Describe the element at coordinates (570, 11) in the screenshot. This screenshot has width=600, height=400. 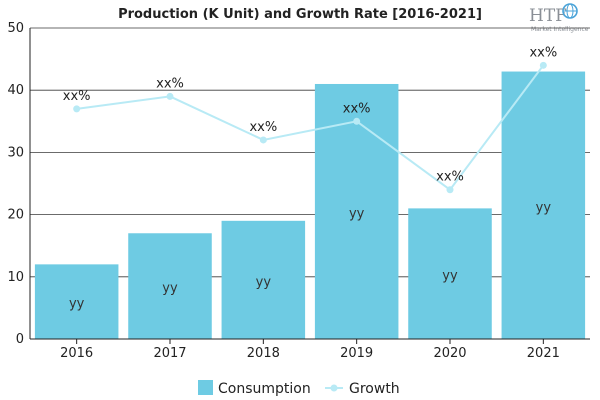
I see `globe-icon` at that location.